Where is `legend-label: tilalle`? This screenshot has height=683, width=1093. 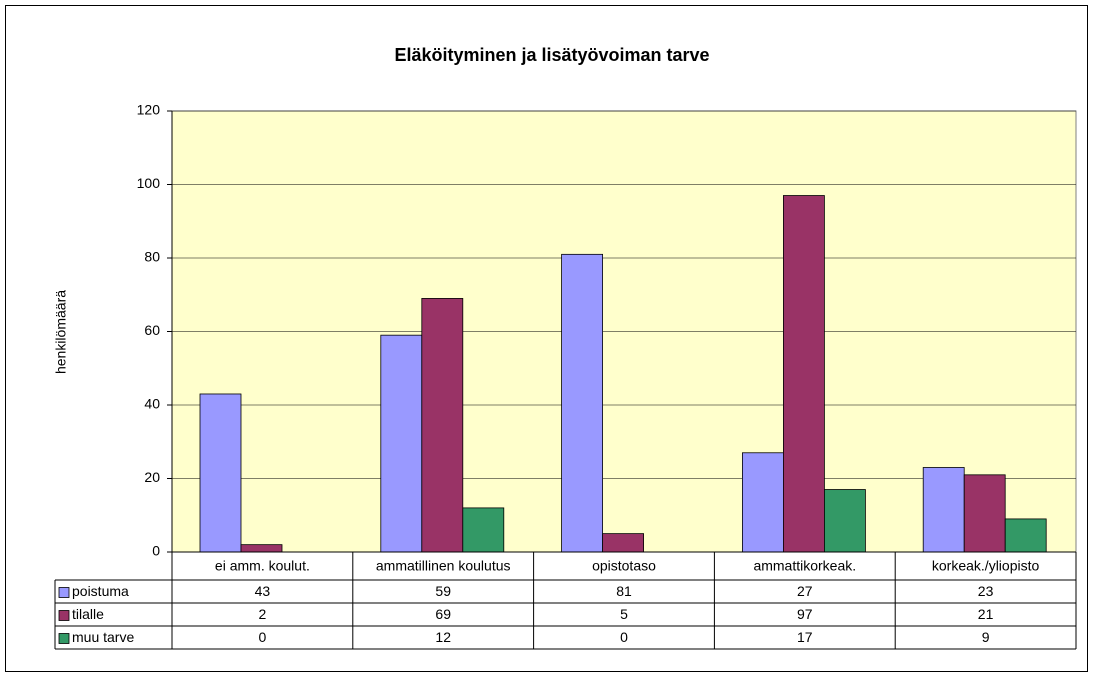 legend-label: tilalle is located at coordinates (88, 614).